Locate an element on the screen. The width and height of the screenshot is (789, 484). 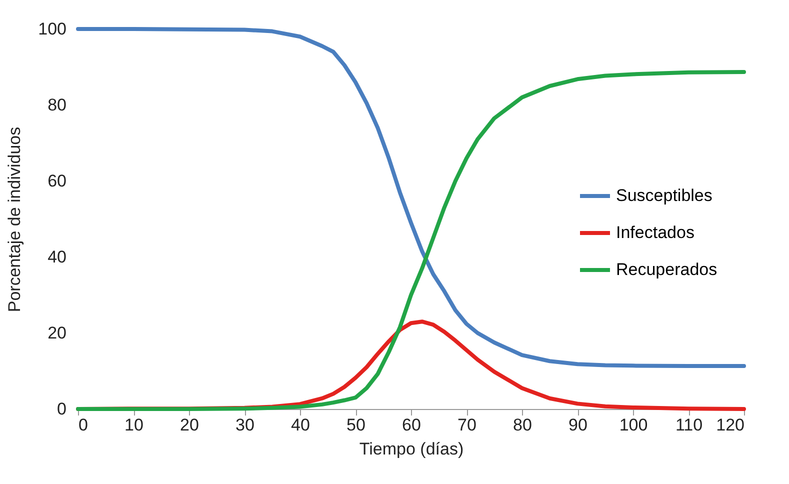
x-tick-label: 20 is located at coordinates (189, 425).